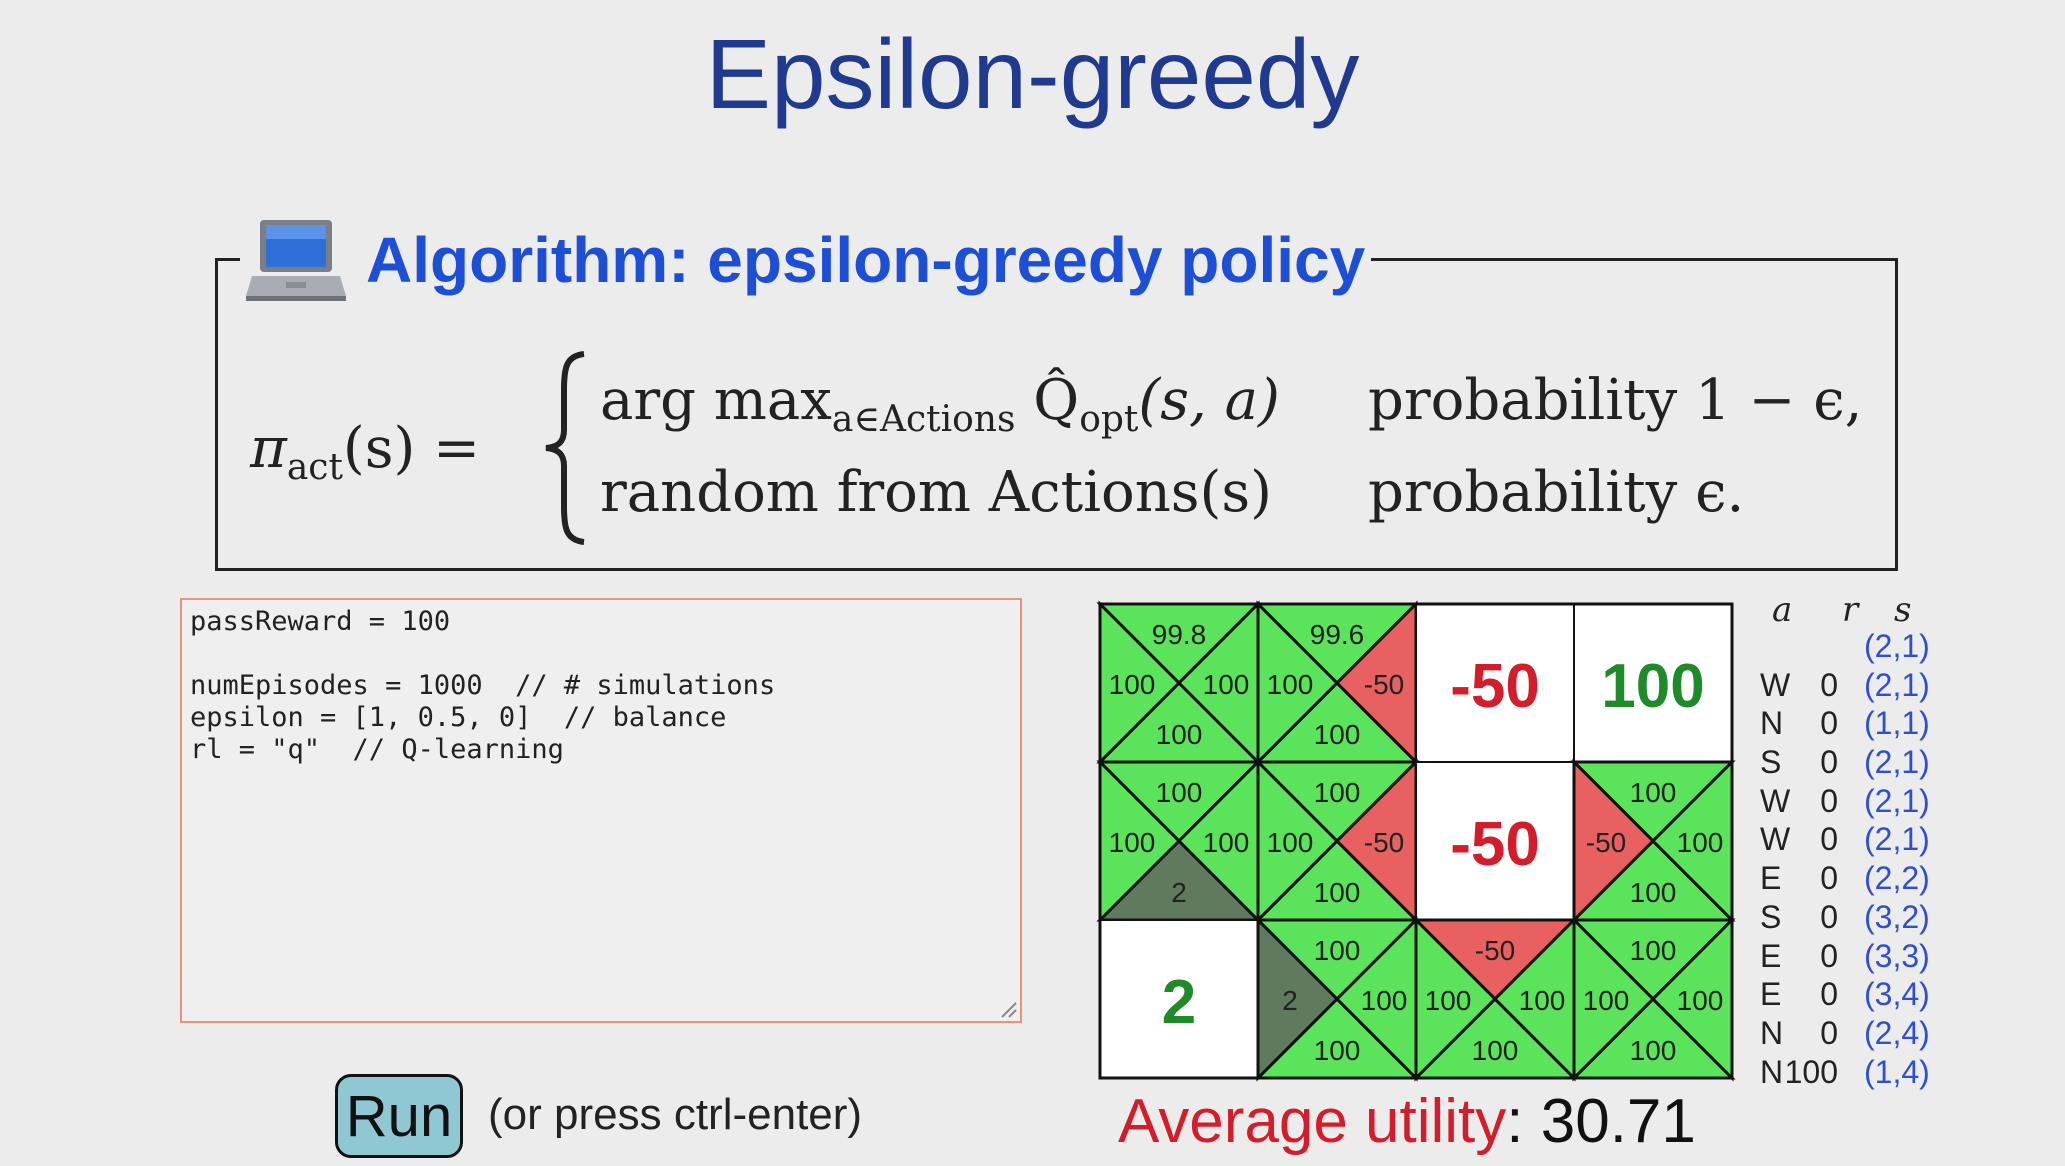 The height and width of the screenshot is (1166, 2065). I want to click on run-hint: (or press ctrl-enter), so click(675, 1114).